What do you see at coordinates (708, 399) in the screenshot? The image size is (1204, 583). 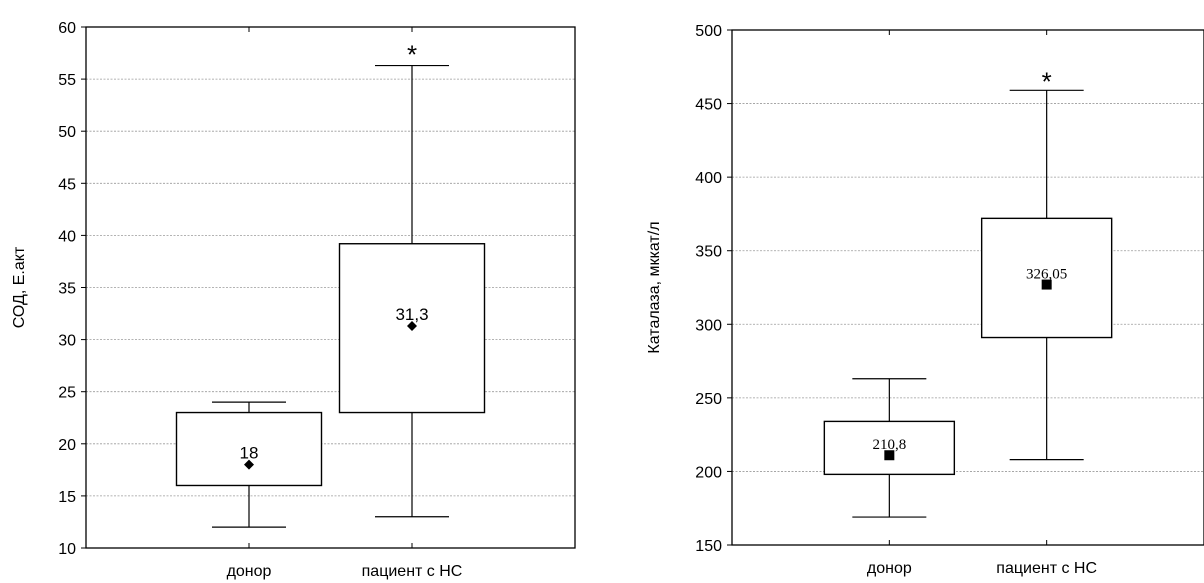 I see `chart2-y-tick-label: 250` at bounding box center [708, 399].